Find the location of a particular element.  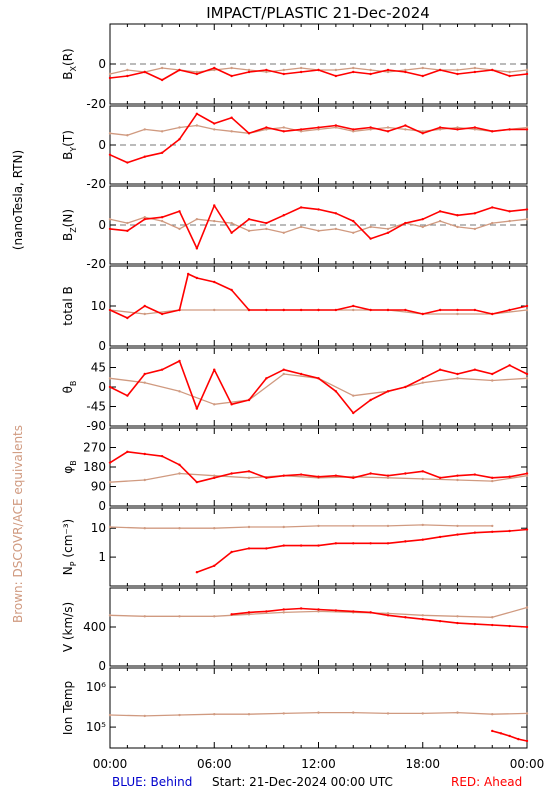

y-tick-label: 90 is located at coordinates (98, 487).